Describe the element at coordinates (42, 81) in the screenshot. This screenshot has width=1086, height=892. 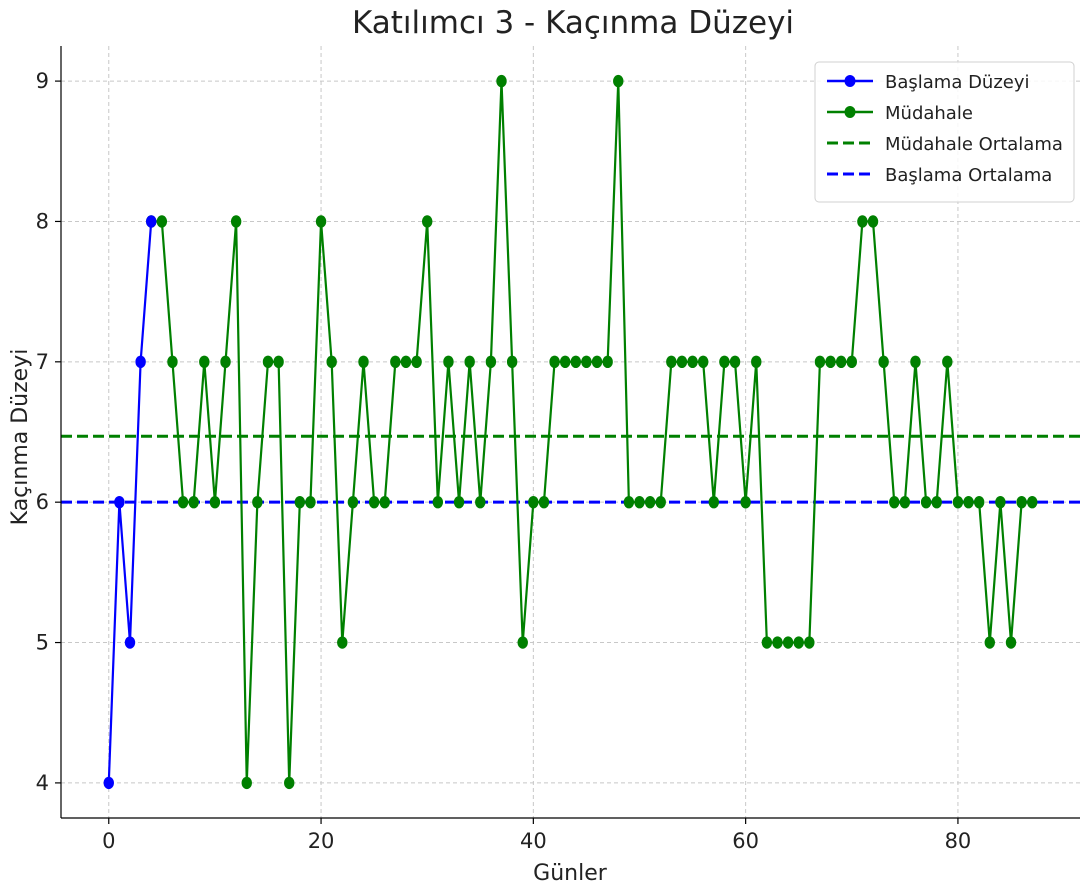
I see `y-tick-label: 9` at that location.